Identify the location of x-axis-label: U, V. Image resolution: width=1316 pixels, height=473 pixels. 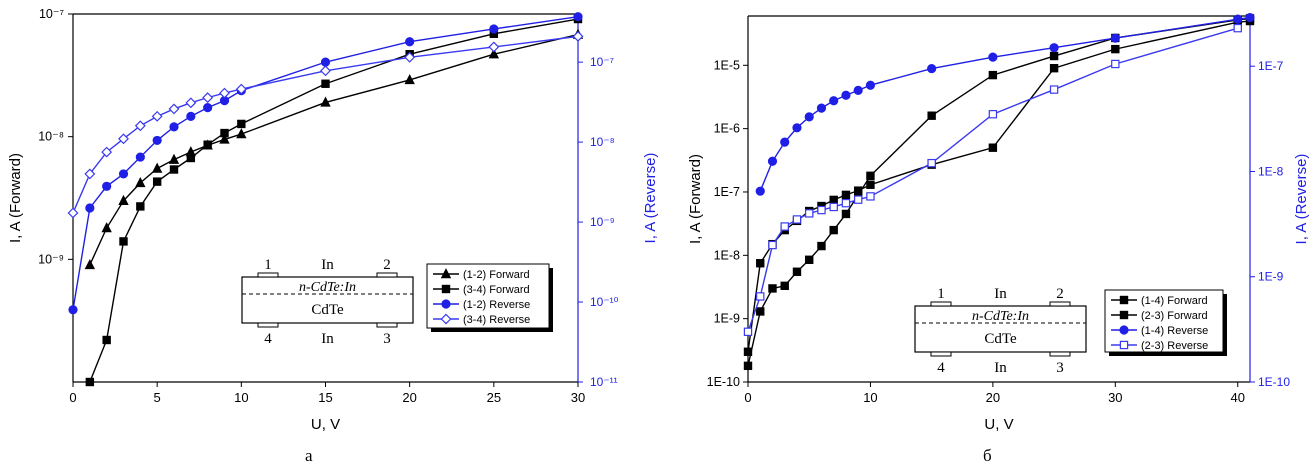
(325, 424).